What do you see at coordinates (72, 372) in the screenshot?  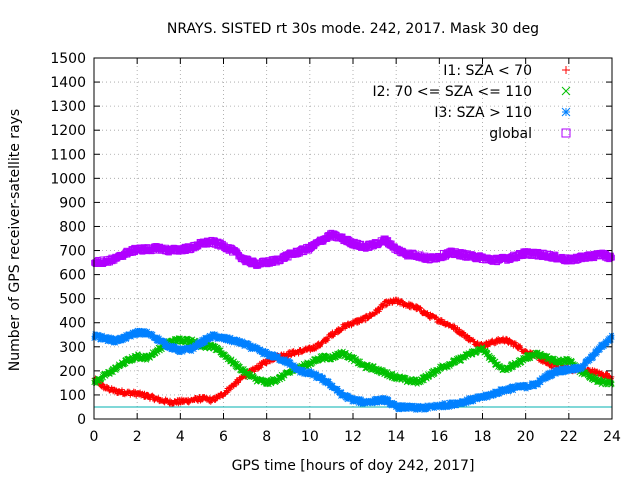 I see `y-tick-label: 200` at bounding box center [72, 372].